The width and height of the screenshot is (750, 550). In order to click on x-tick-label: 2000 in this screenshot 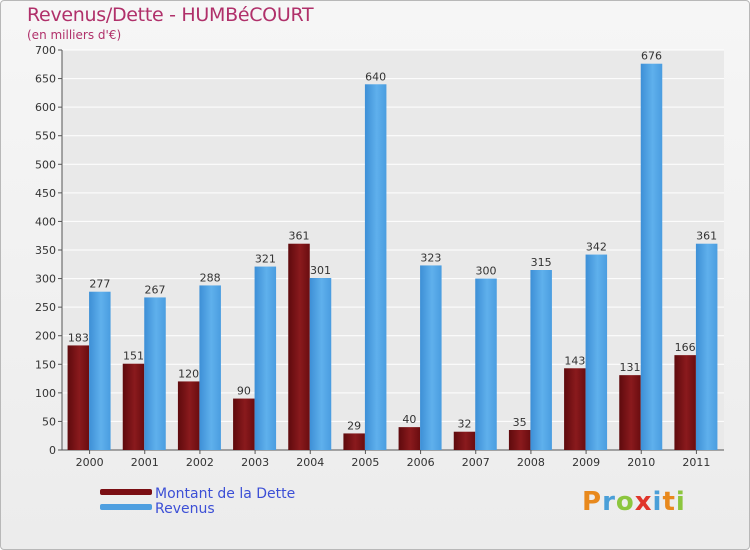, I will do `click(90, 462)`.